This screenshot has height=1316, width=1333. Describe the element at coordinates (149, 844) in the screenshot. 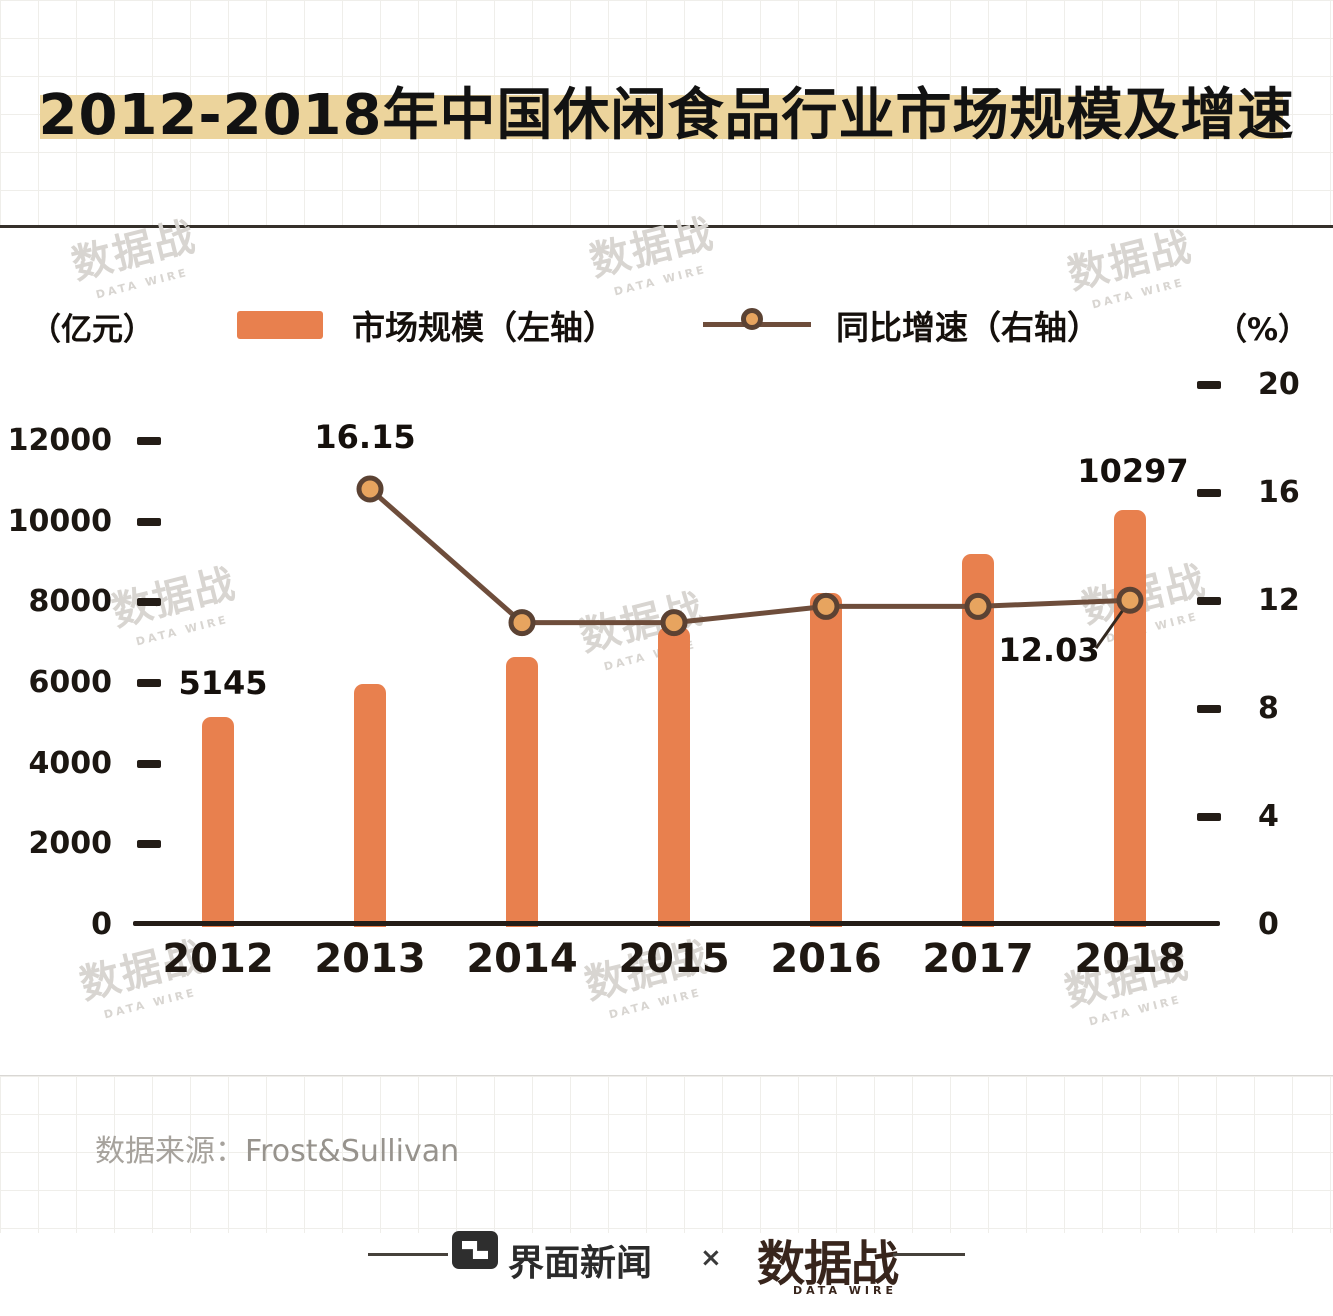

I see `left-tick-mark-2000` at that location.